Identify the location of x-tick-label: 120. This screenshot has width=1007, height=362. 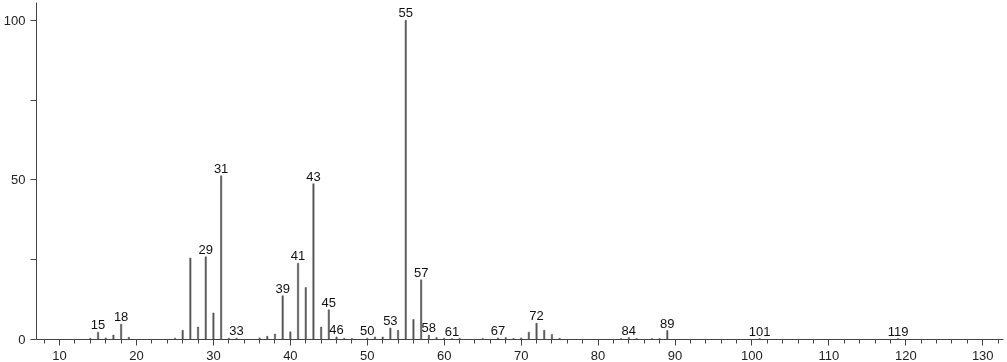
(905, 354).